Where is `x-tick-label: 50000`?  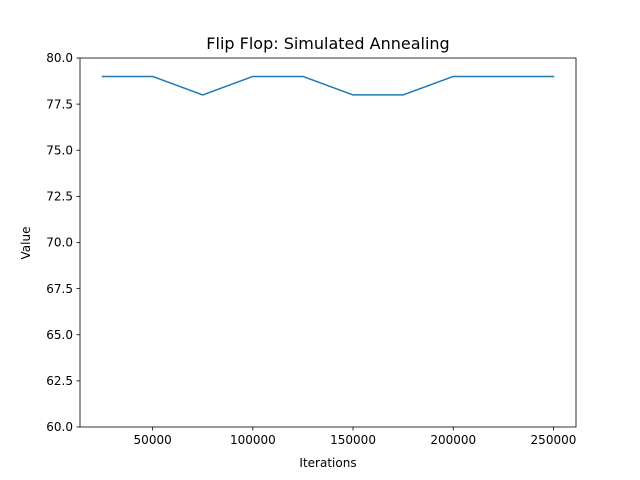 x-tick-label: 50000 is located at coordinates (153, 440).